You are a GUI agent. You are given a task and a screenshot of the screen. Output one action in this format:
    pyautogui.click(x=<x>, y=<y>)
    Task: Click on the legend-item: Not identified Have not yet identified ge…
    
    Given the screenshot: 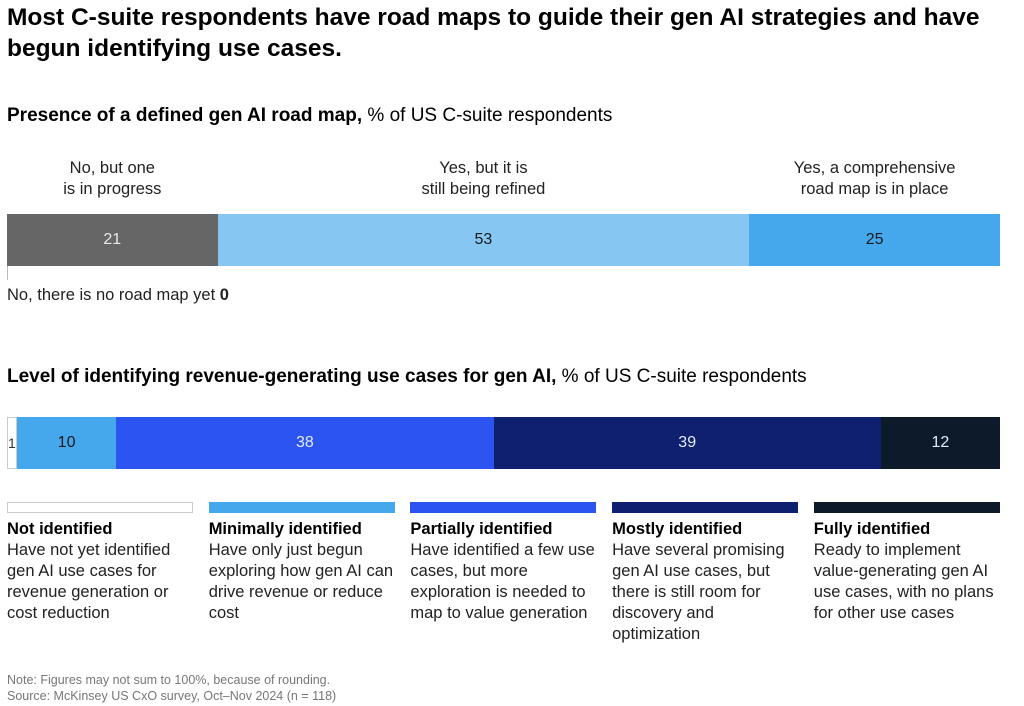 What is the action you would take?
    pyautogui.click(x=100, y=563)
    